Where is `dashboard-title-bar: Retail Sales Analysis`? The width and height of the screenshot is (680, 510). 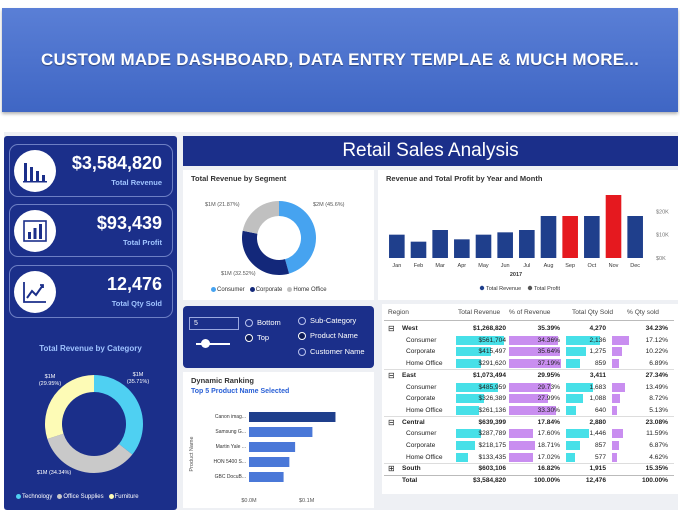
dashboard-title-bar: Retail Sales Analysis is located at coordinates (430, 151).